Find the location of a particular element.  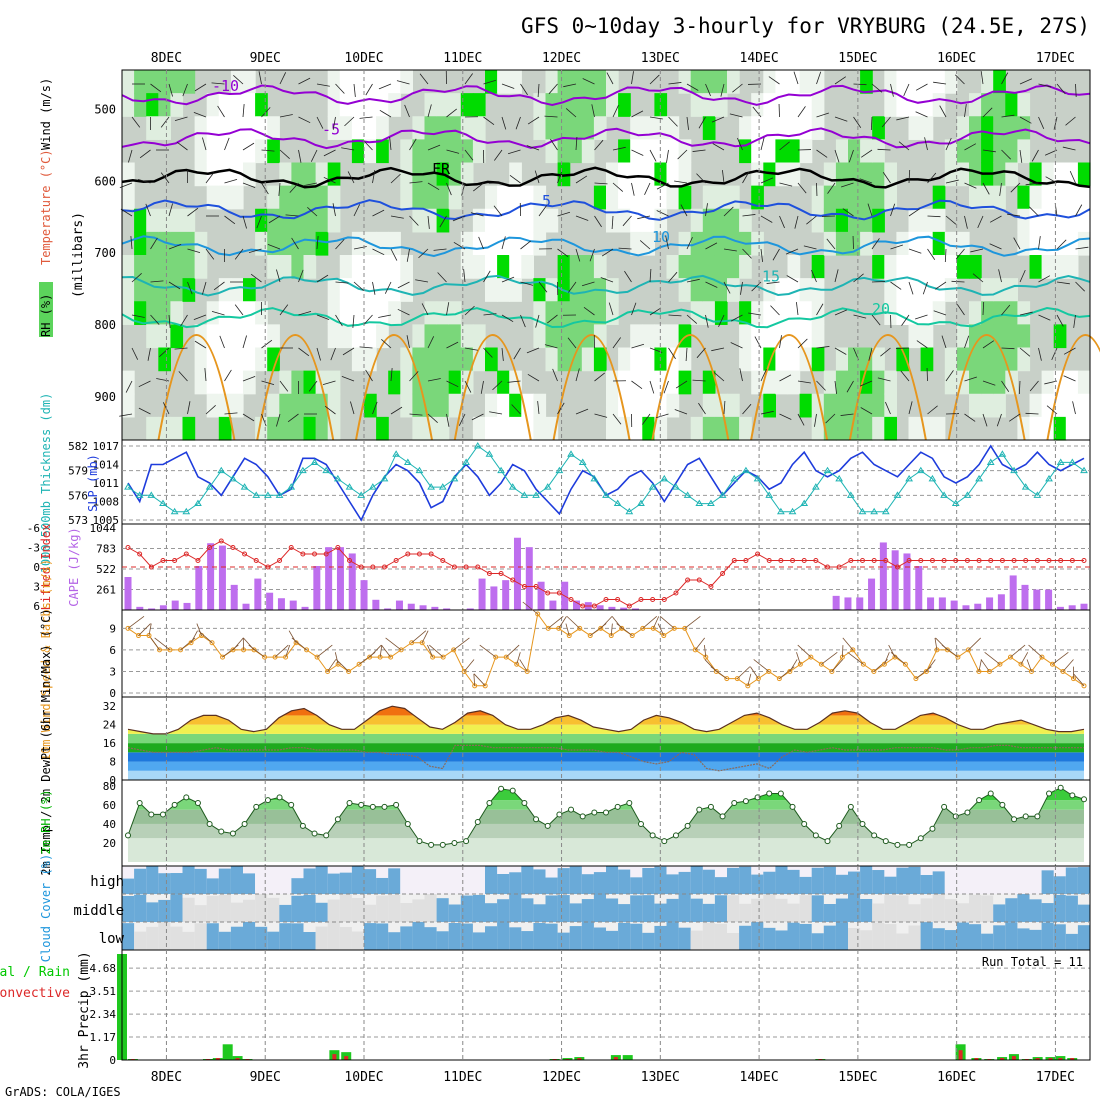

precip-conv-bar is located at coordinates (579, 1059).